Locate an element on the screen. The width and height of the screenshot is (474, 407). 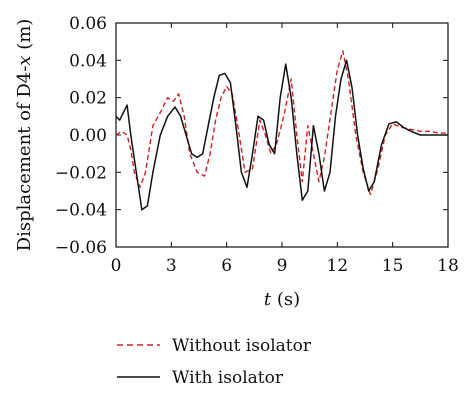
legend-label-with-isolator: With isolator is located at coordinates (228, 378).